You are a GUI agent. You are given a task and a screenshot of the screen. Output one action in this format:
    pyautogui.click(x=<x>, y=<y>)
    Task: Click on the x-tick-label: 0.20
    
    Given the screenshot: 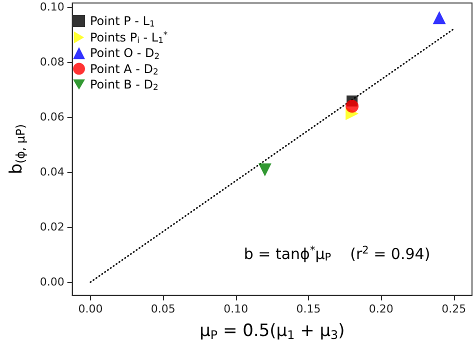 What is the action you would take?
    pyautogui.click(x=381, y=309)
    